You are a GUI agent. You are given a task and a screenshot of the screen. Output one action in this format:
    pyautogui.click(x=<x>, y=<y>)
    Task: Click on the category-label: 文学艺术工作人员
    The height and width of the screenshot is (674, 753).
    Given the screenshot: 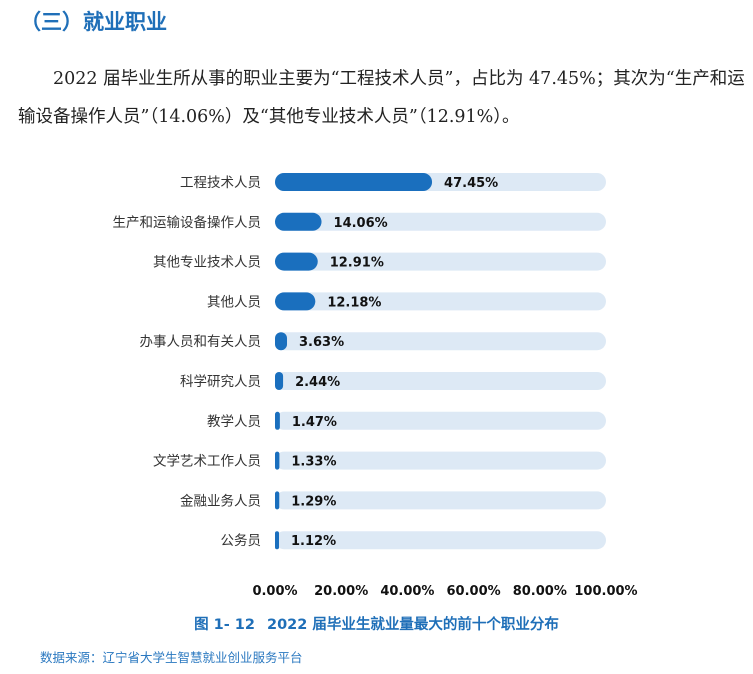 What is the action you would take?
    pyautogui.click(x=207, y=462)
    